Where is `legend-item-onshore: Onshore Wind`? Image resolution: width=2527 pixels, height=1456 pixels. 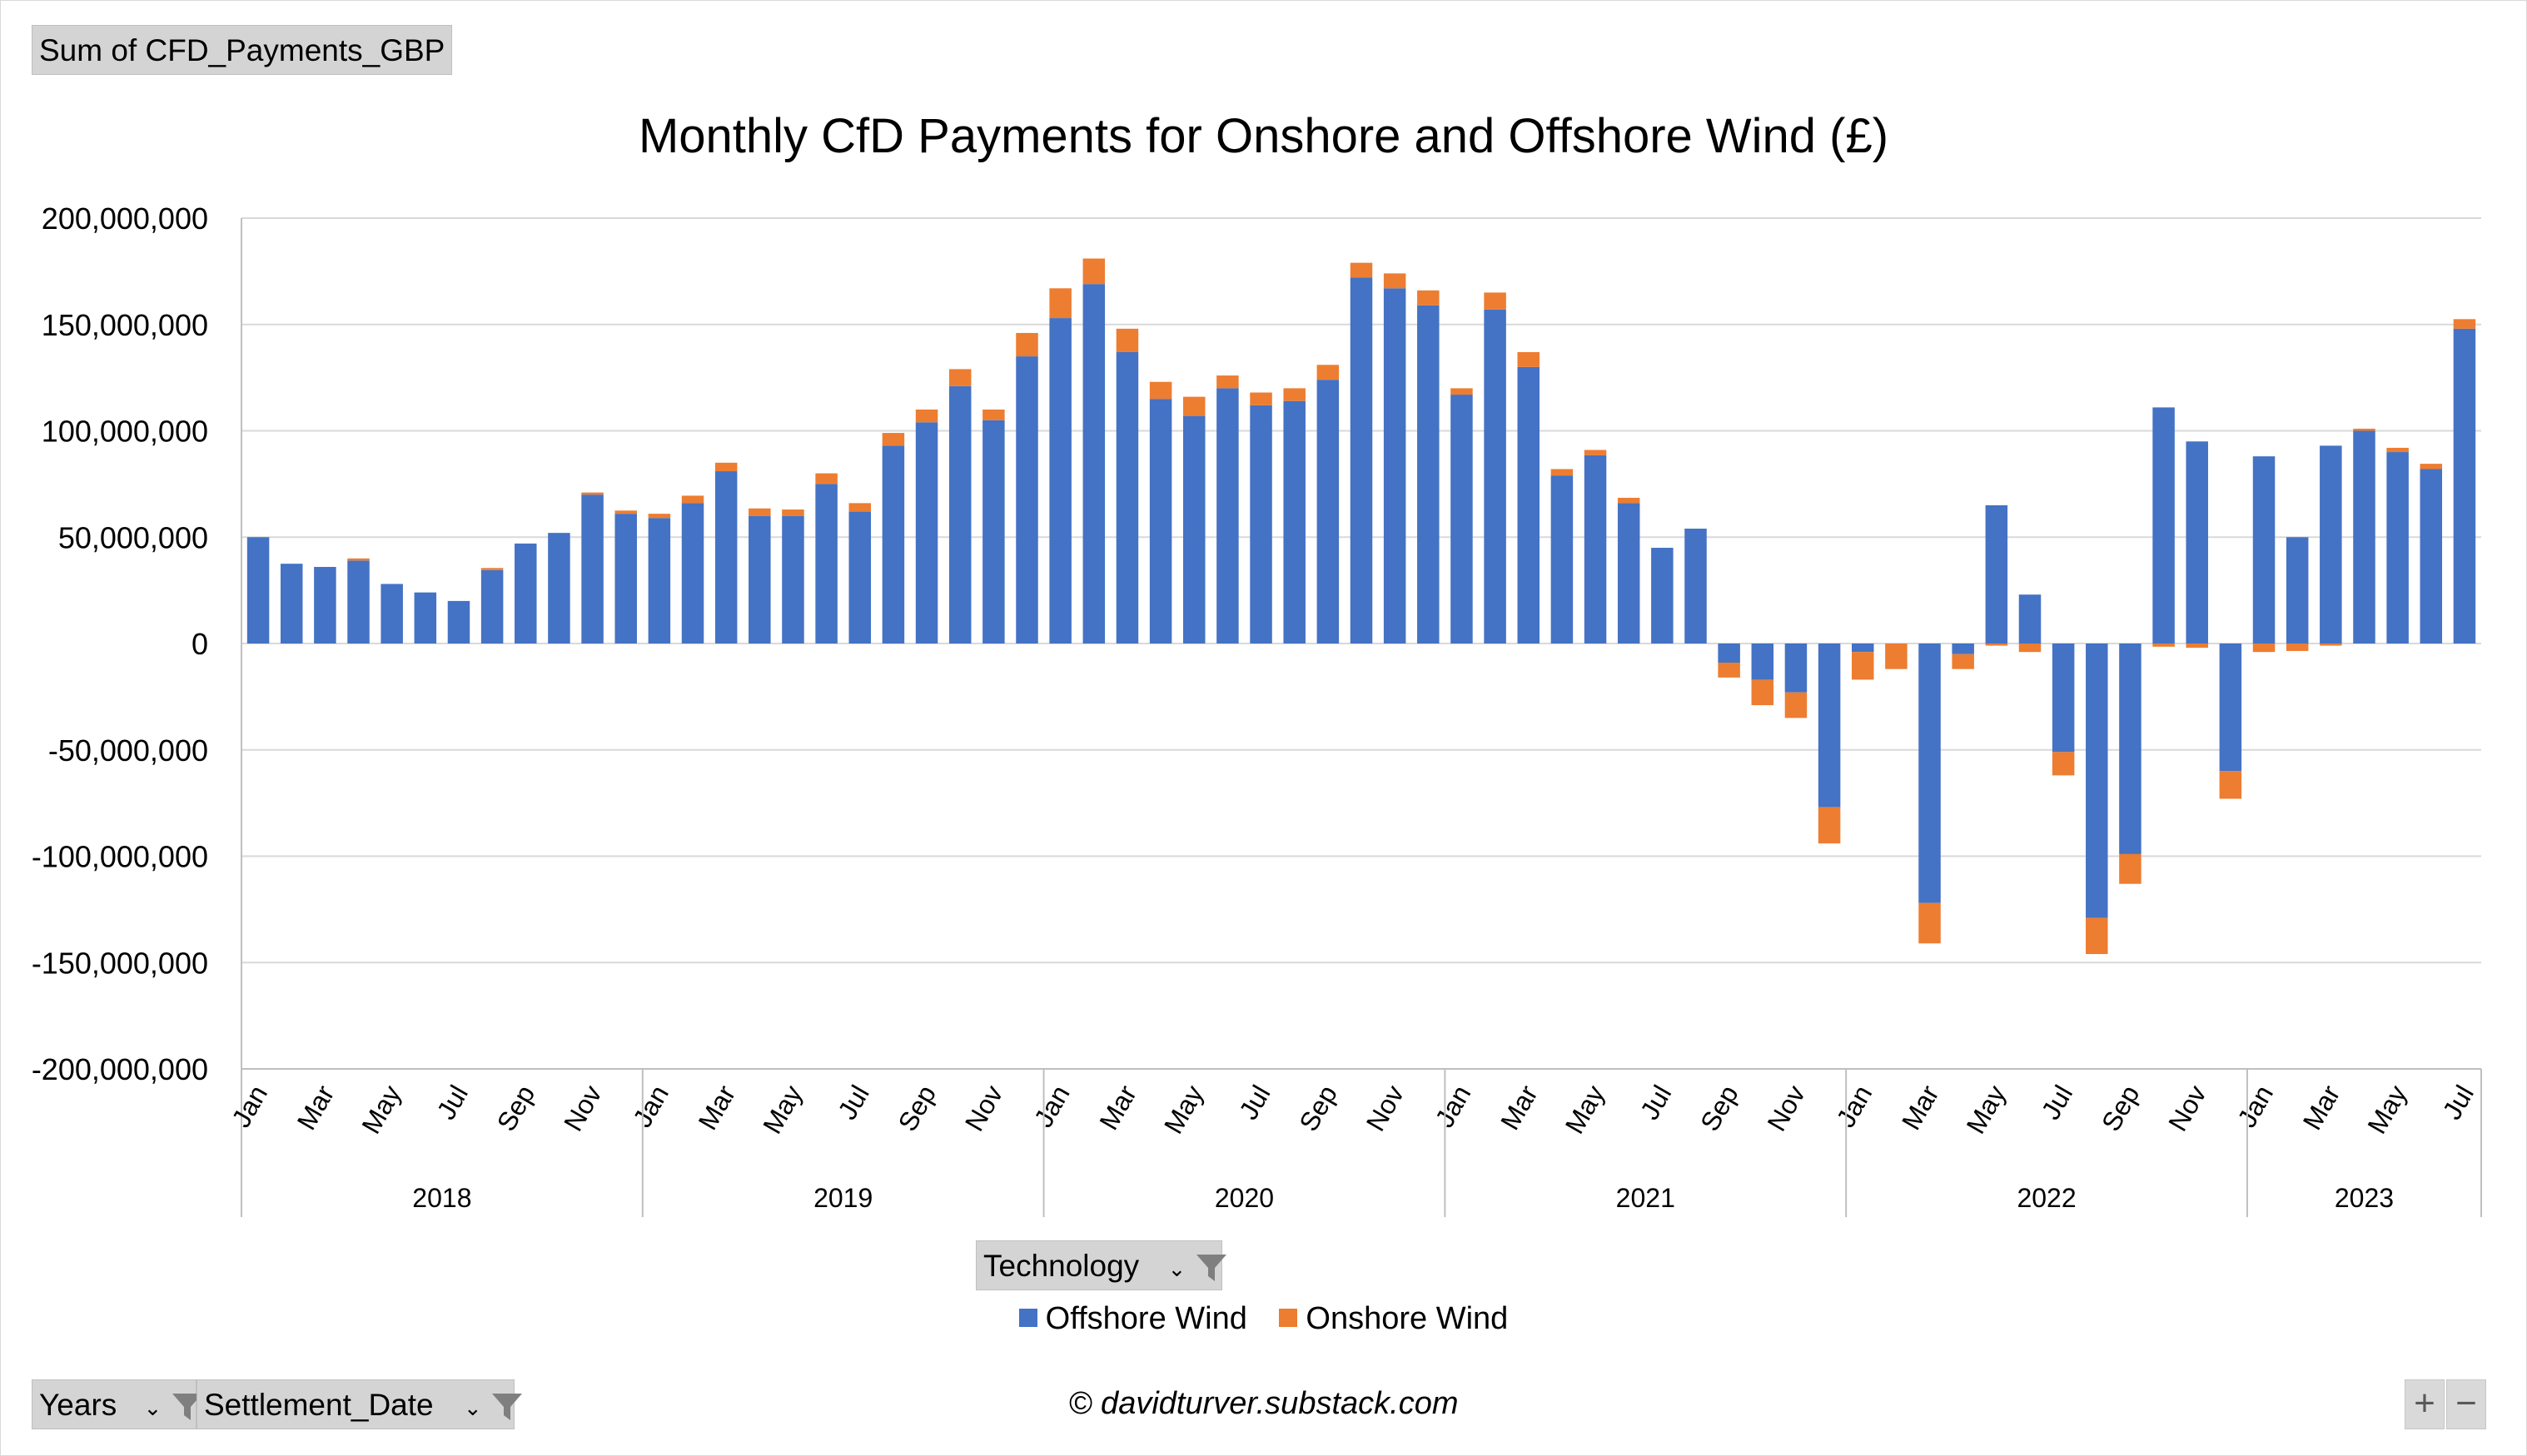 legend-item-onshore: Onshore Wind is located at coordinates (1394, 1319).